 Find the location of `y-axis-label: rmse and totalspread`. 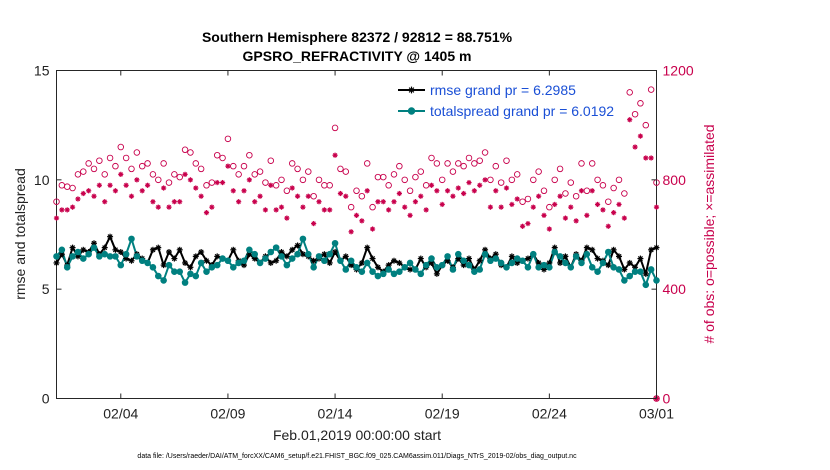

y-axis-label: rmse and totalspread is located at coordinates (20, 234).